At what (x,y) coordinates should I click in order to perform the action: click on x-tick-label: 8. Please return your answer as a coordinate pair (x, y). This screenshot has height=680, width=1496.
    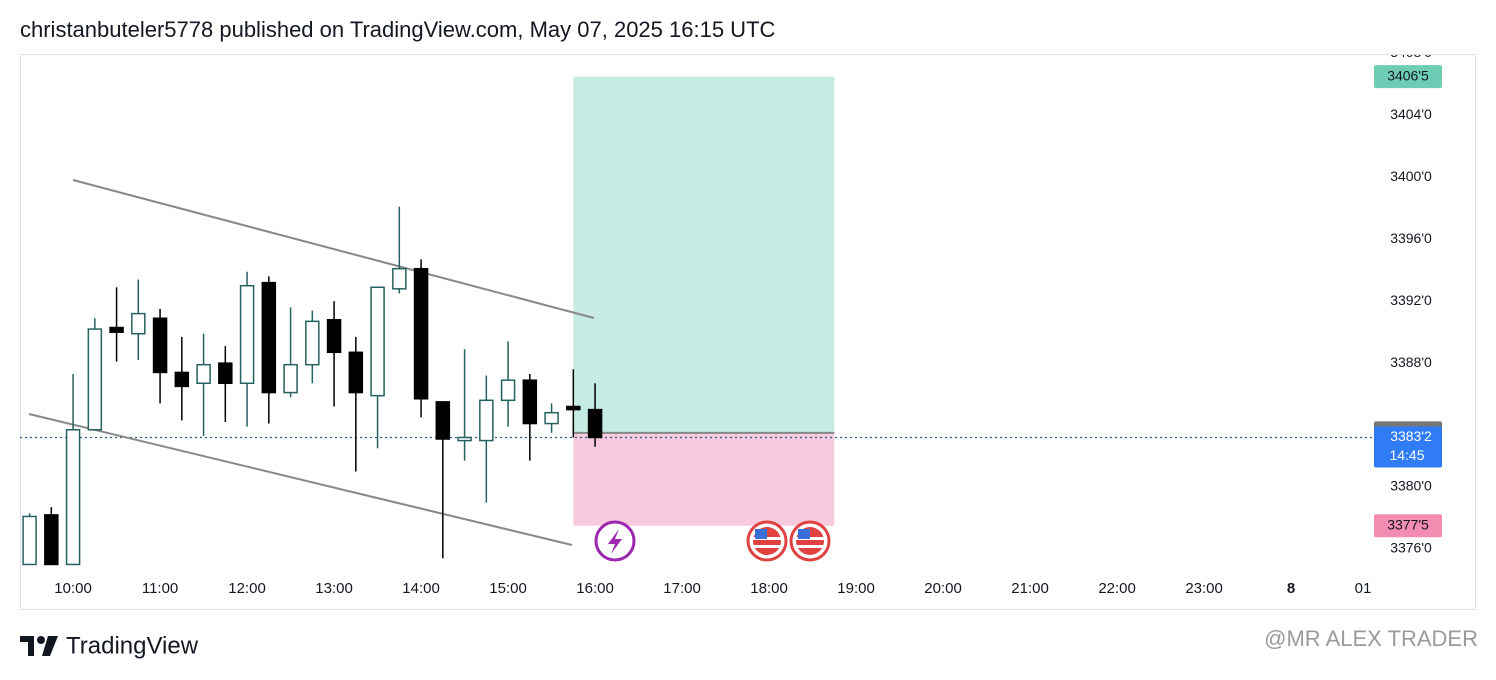
    Looking at the image, I should click on (1291, 588).